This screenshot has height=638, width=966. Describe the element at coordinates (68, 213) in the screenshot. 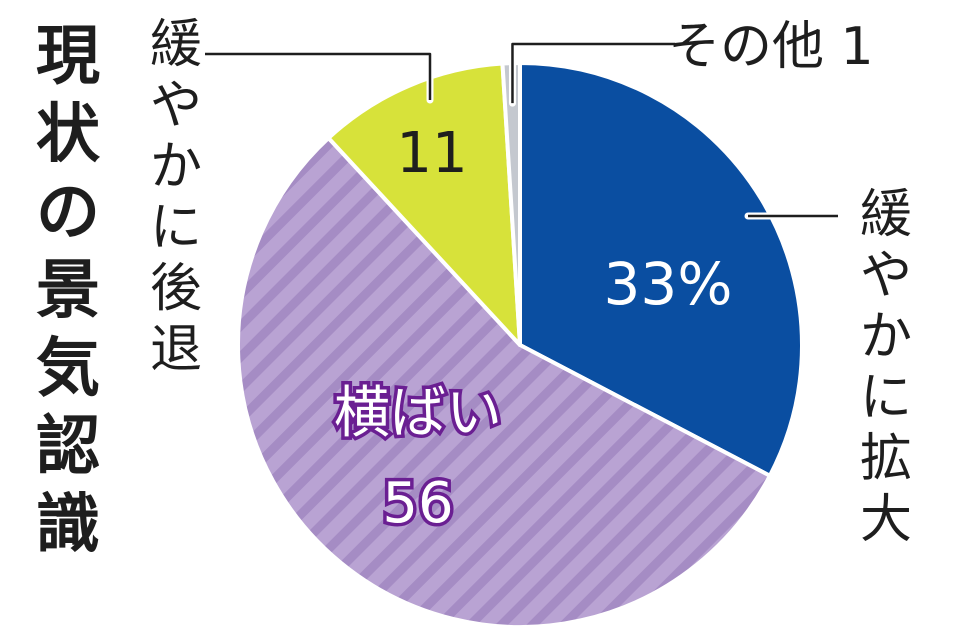

I see `chart-title-char: の` at that location.